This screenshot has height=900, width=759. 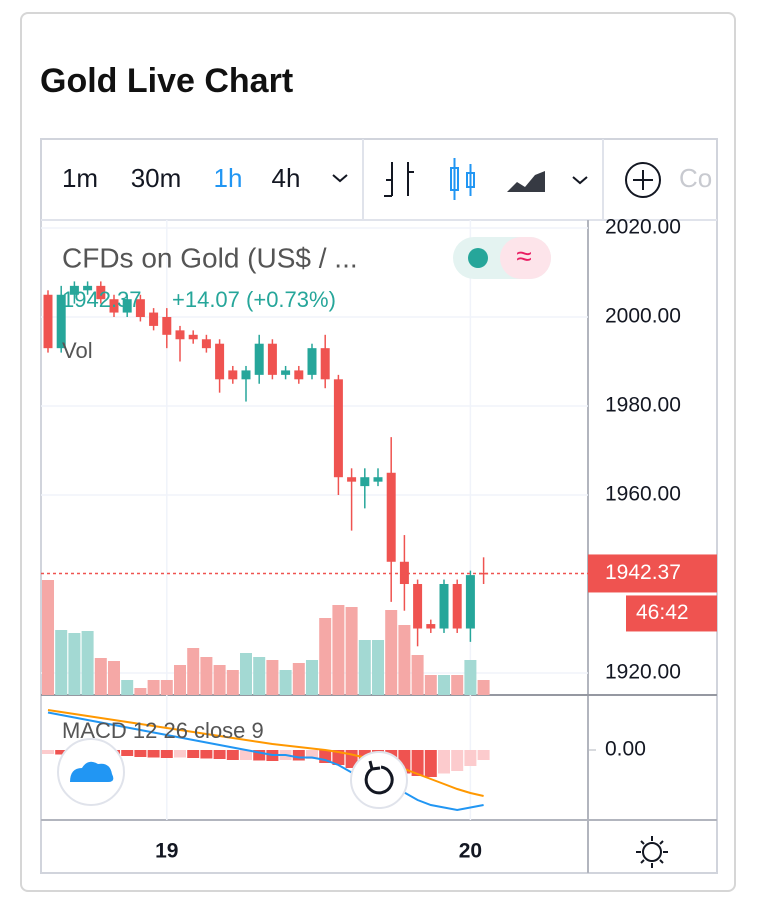 What do you see at coordinates (652, 573) in the screenshot?
I see `last-price-box` at bounding box center [652, 573].